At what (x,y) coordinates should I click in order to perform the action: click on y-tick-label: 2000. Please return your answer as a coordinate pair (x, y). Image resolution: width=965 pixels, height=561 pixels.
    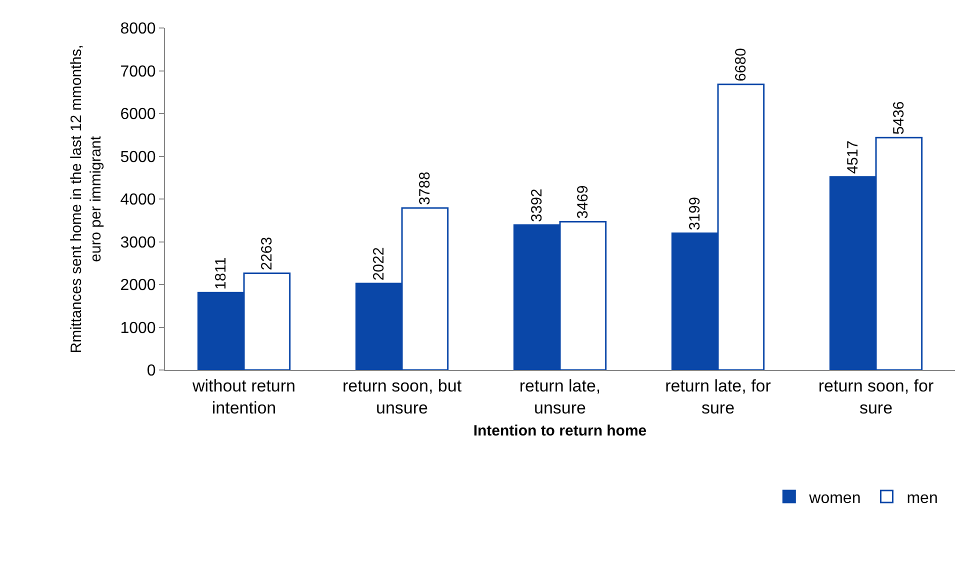
    Looking at the image, I should click on (138, 285).